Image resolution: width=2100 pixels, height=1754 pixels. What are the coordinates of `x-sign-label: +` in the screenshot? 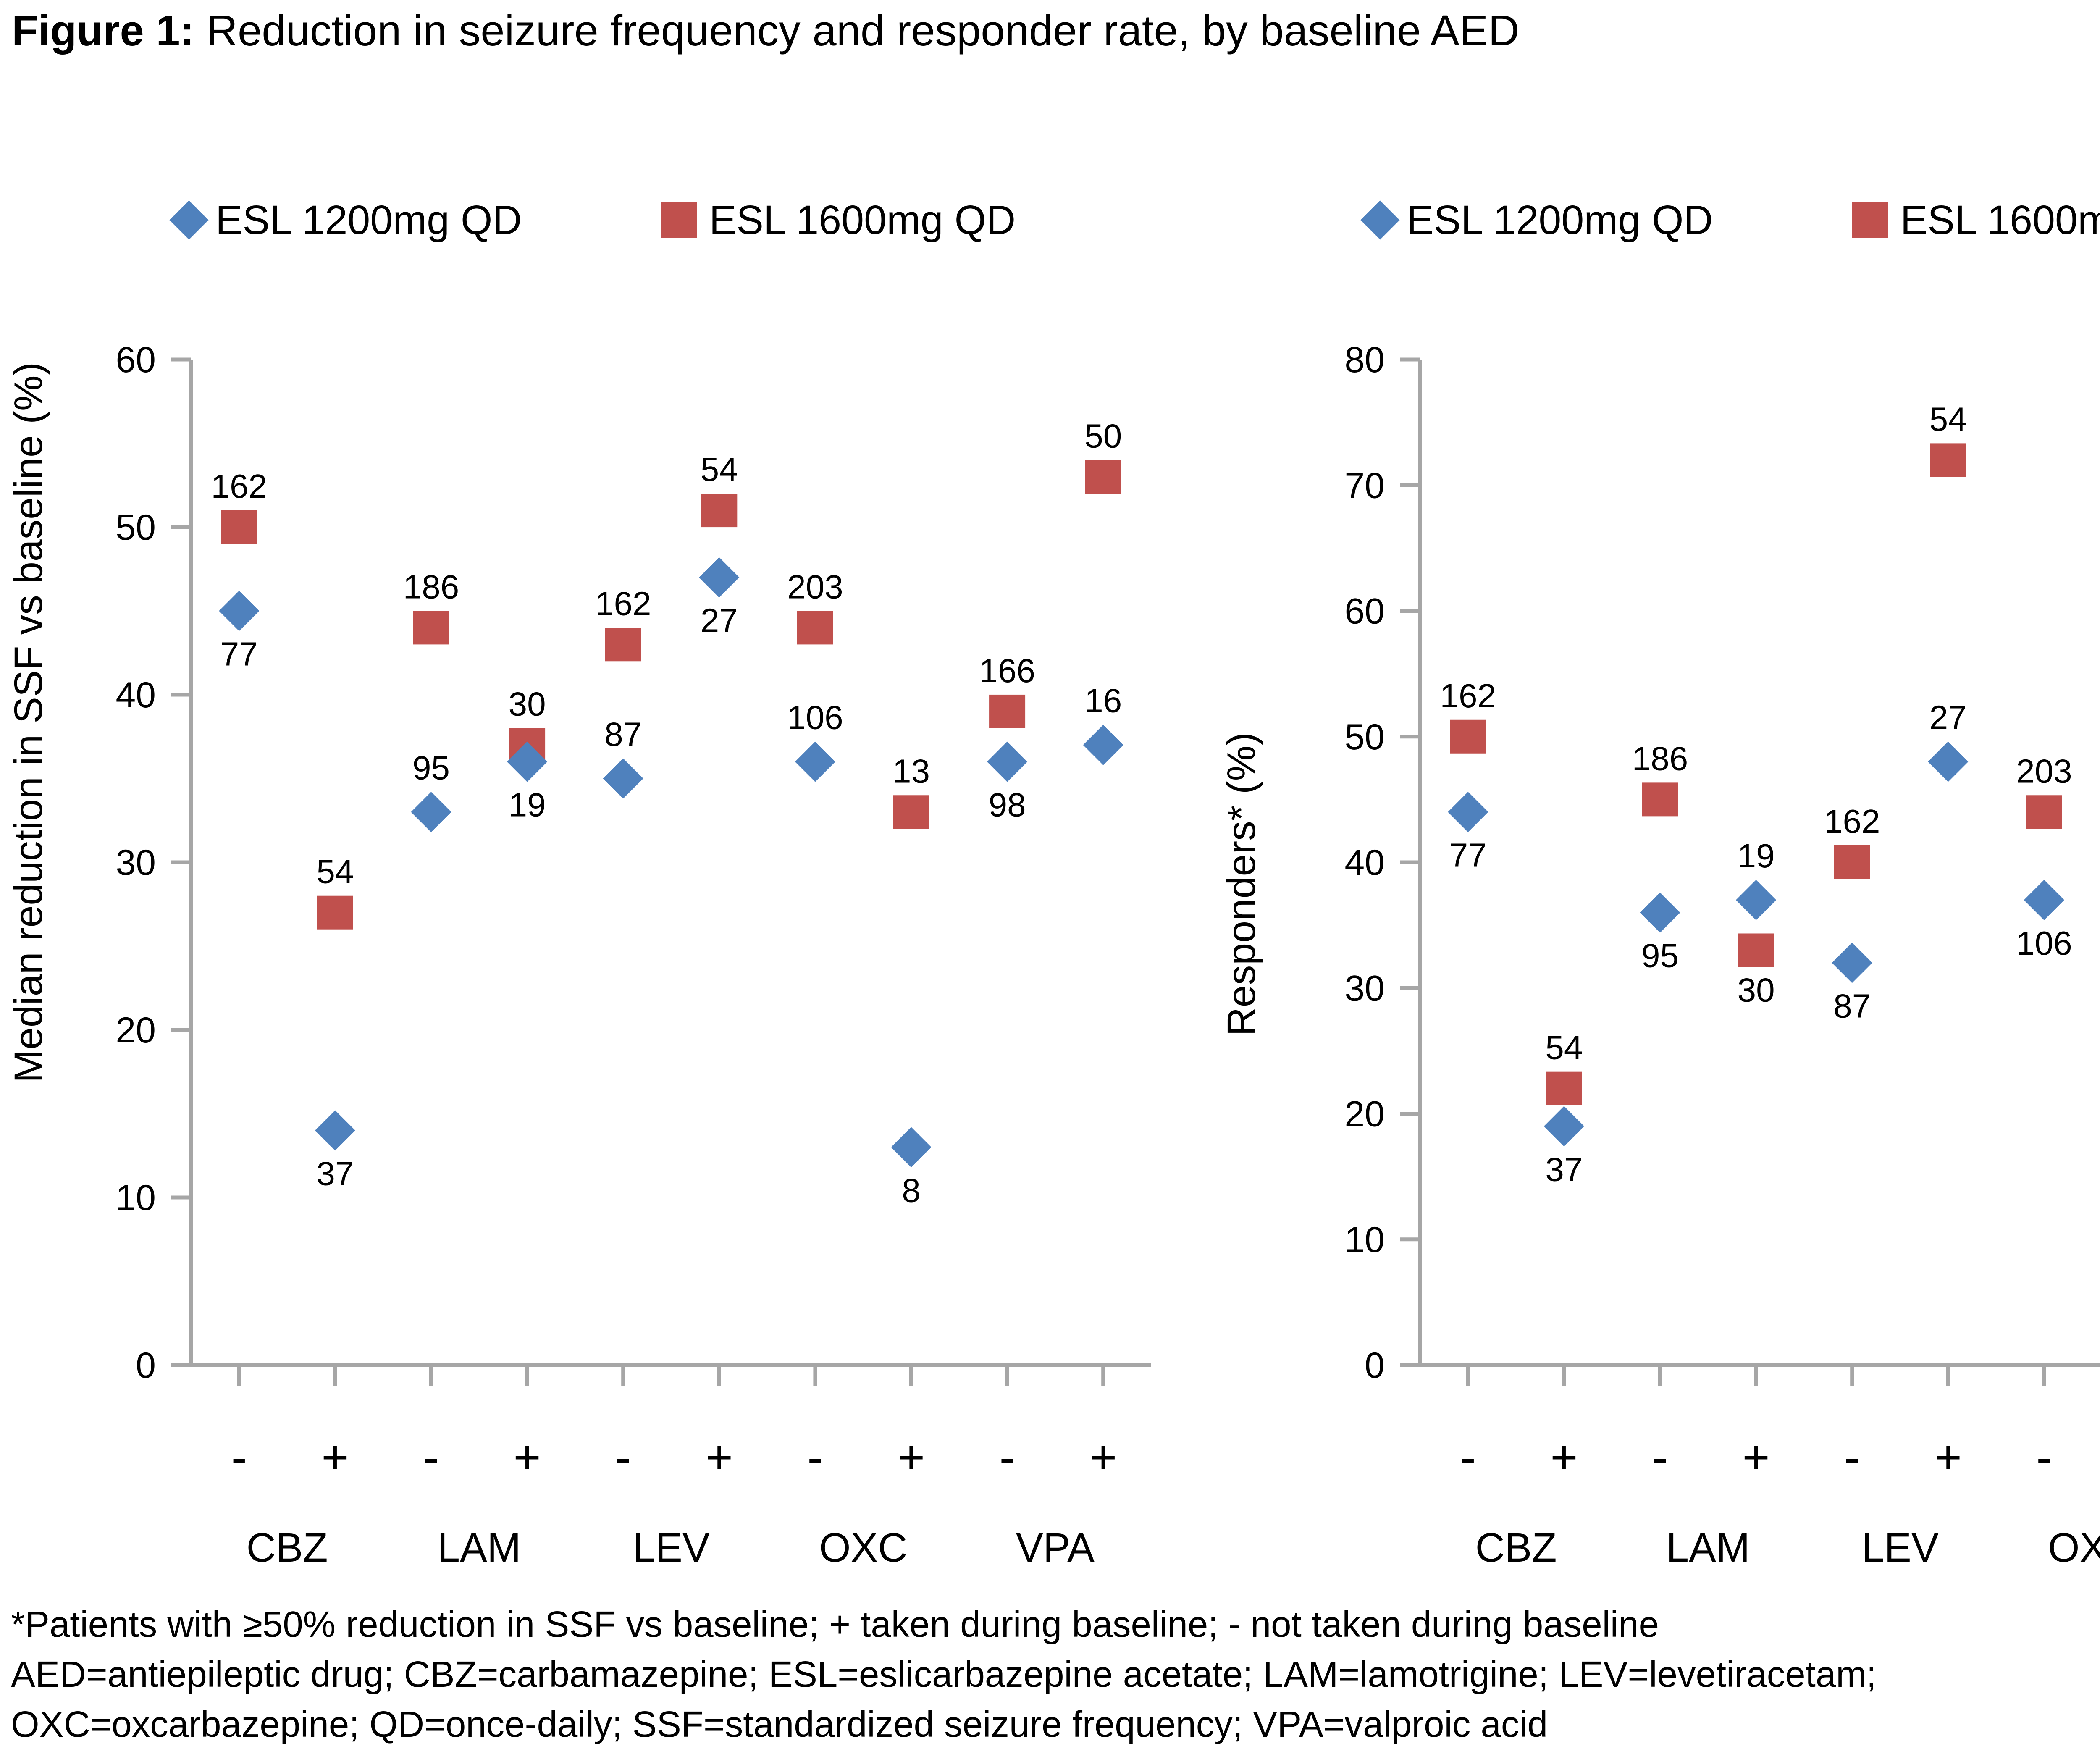 It's located at (911, 1457).